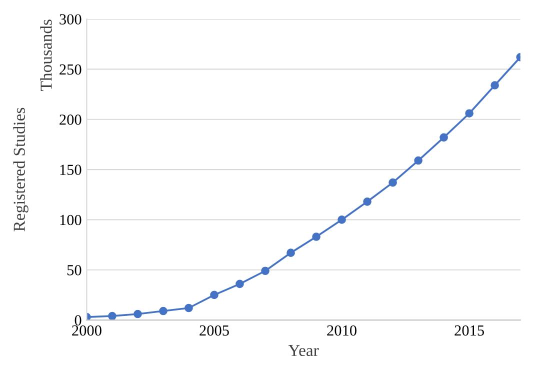 Image resolution: width=542 pixels, height=381 pixels. Describe the element at coordinates (71, 220) in the screenshot. I see `y-tick-label: 100` at that location.